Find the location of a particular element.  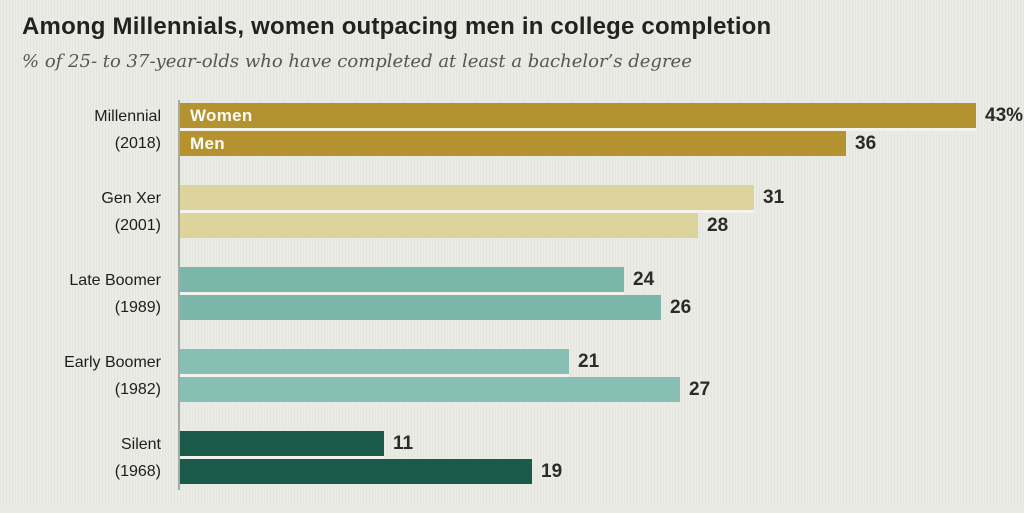

value-label: 28 is located at coordinates (718, 225).